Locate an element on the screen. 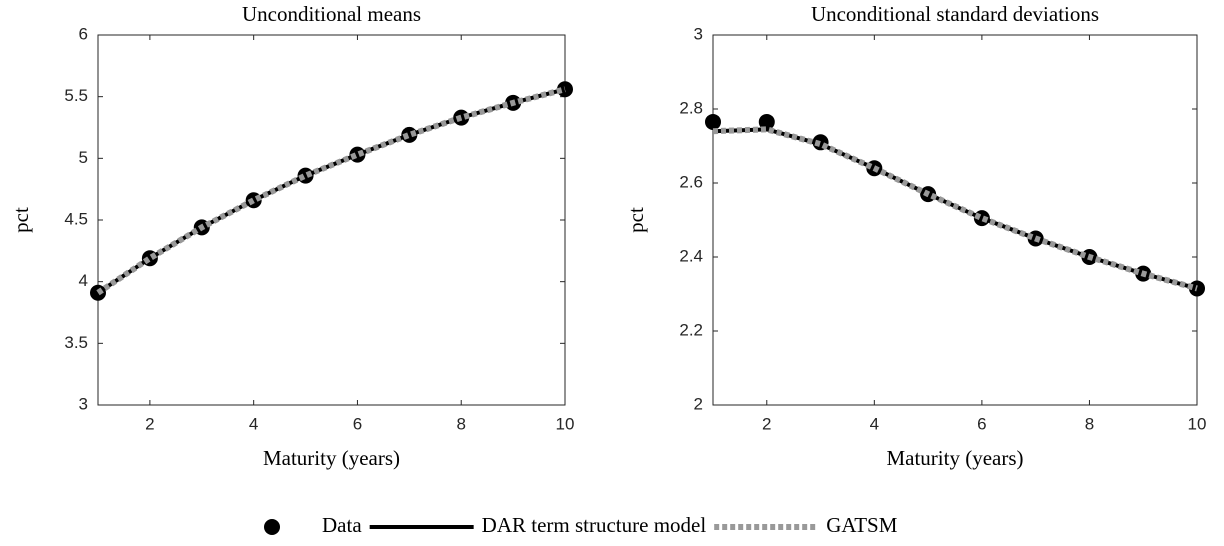  y-tick-label: 2.2 is located at coordinates (691, 329).